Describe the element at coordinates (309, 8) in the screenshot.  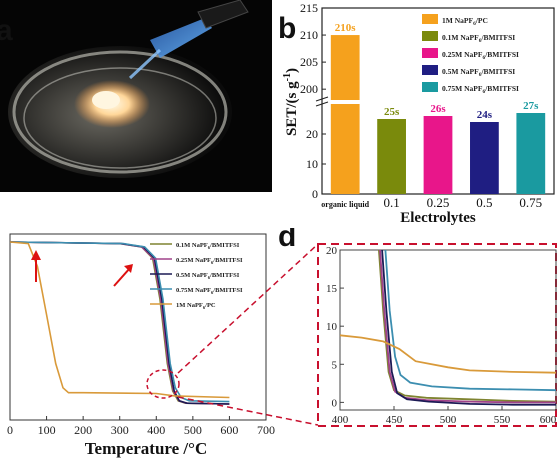
I see `y-tick-label: 215` at that location.